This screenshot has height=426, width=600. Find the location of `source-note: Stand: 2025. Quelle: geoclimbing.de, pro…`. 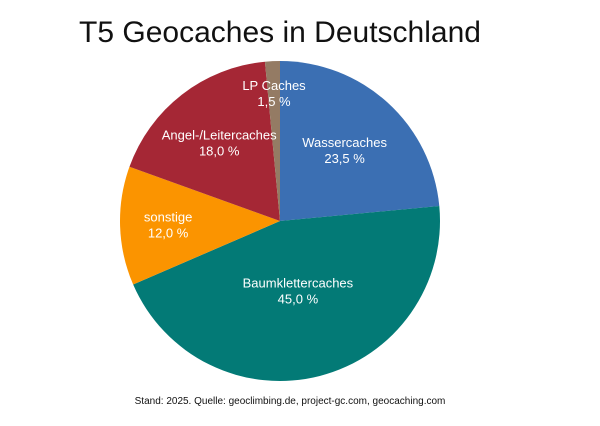

source-note: Stand: 2025. Quelle: geoclimbing.de, pro… is located at coordinates (290, 401).